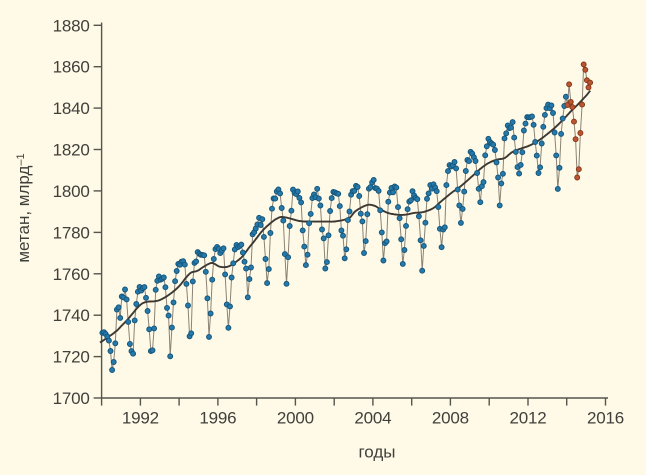  Describe the element at coordinates (71, 357) in the screenshot. I see `svg-text: 1720` at that location.